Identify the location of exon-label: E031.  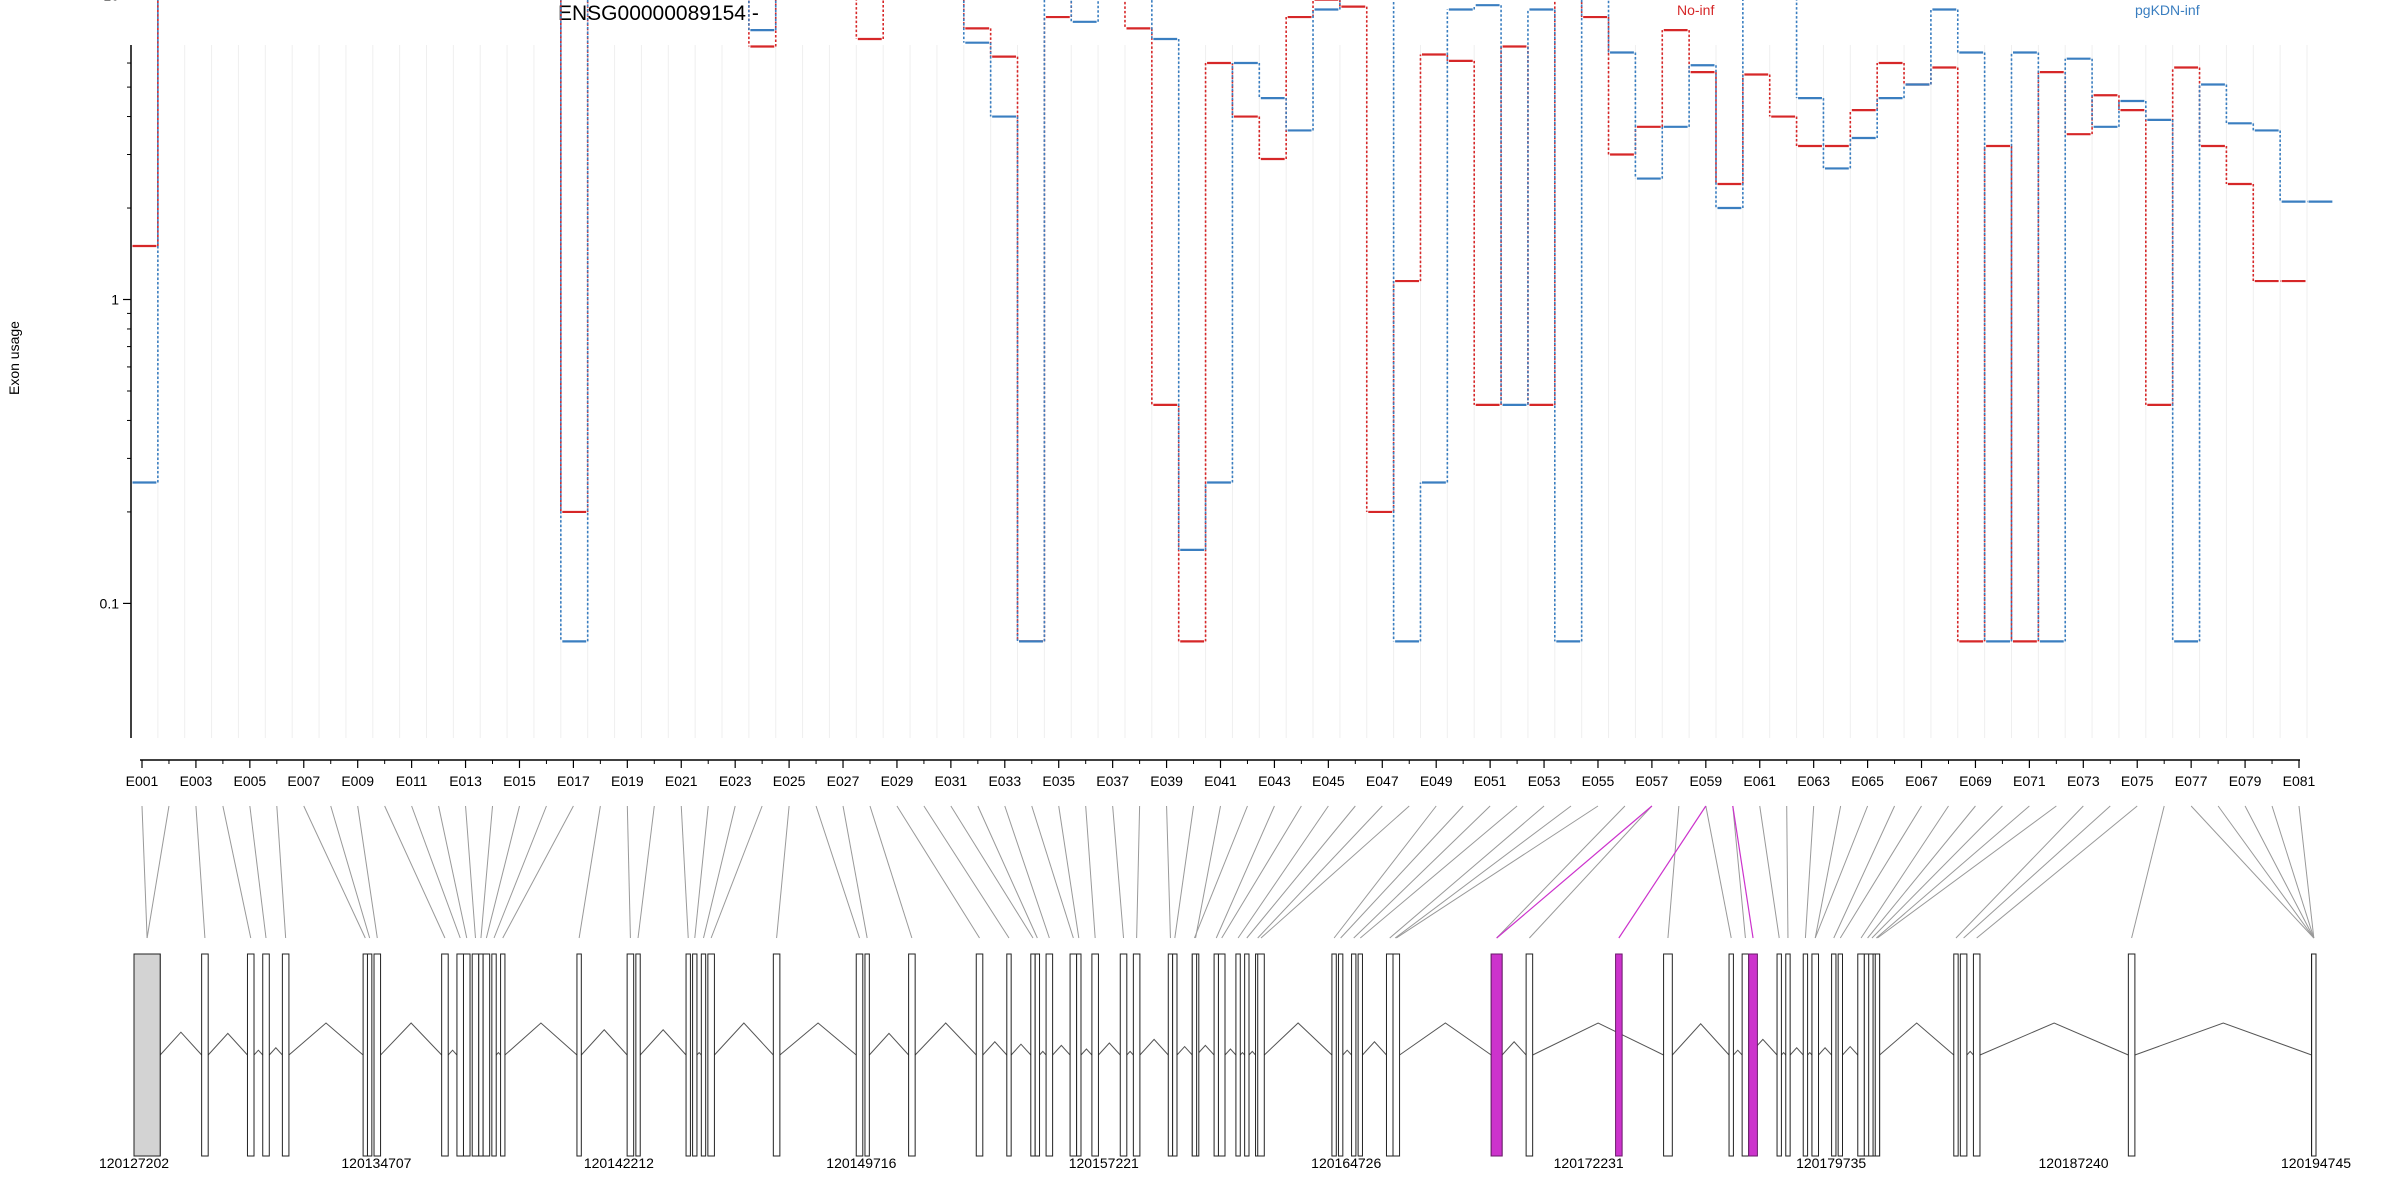
(951, 781).